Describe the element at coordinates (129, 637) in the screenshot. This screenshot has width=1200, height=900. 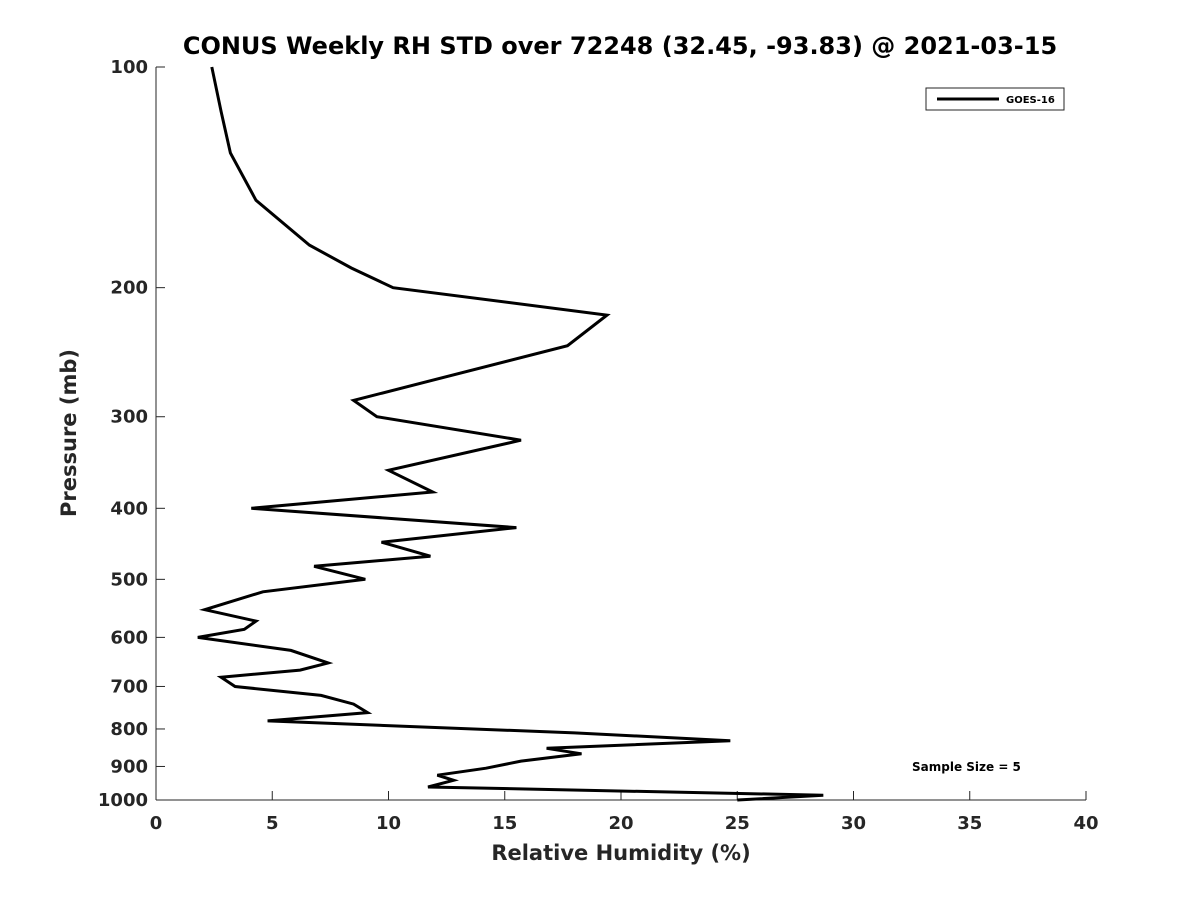
I see `y-tick-label: 600` at that location.